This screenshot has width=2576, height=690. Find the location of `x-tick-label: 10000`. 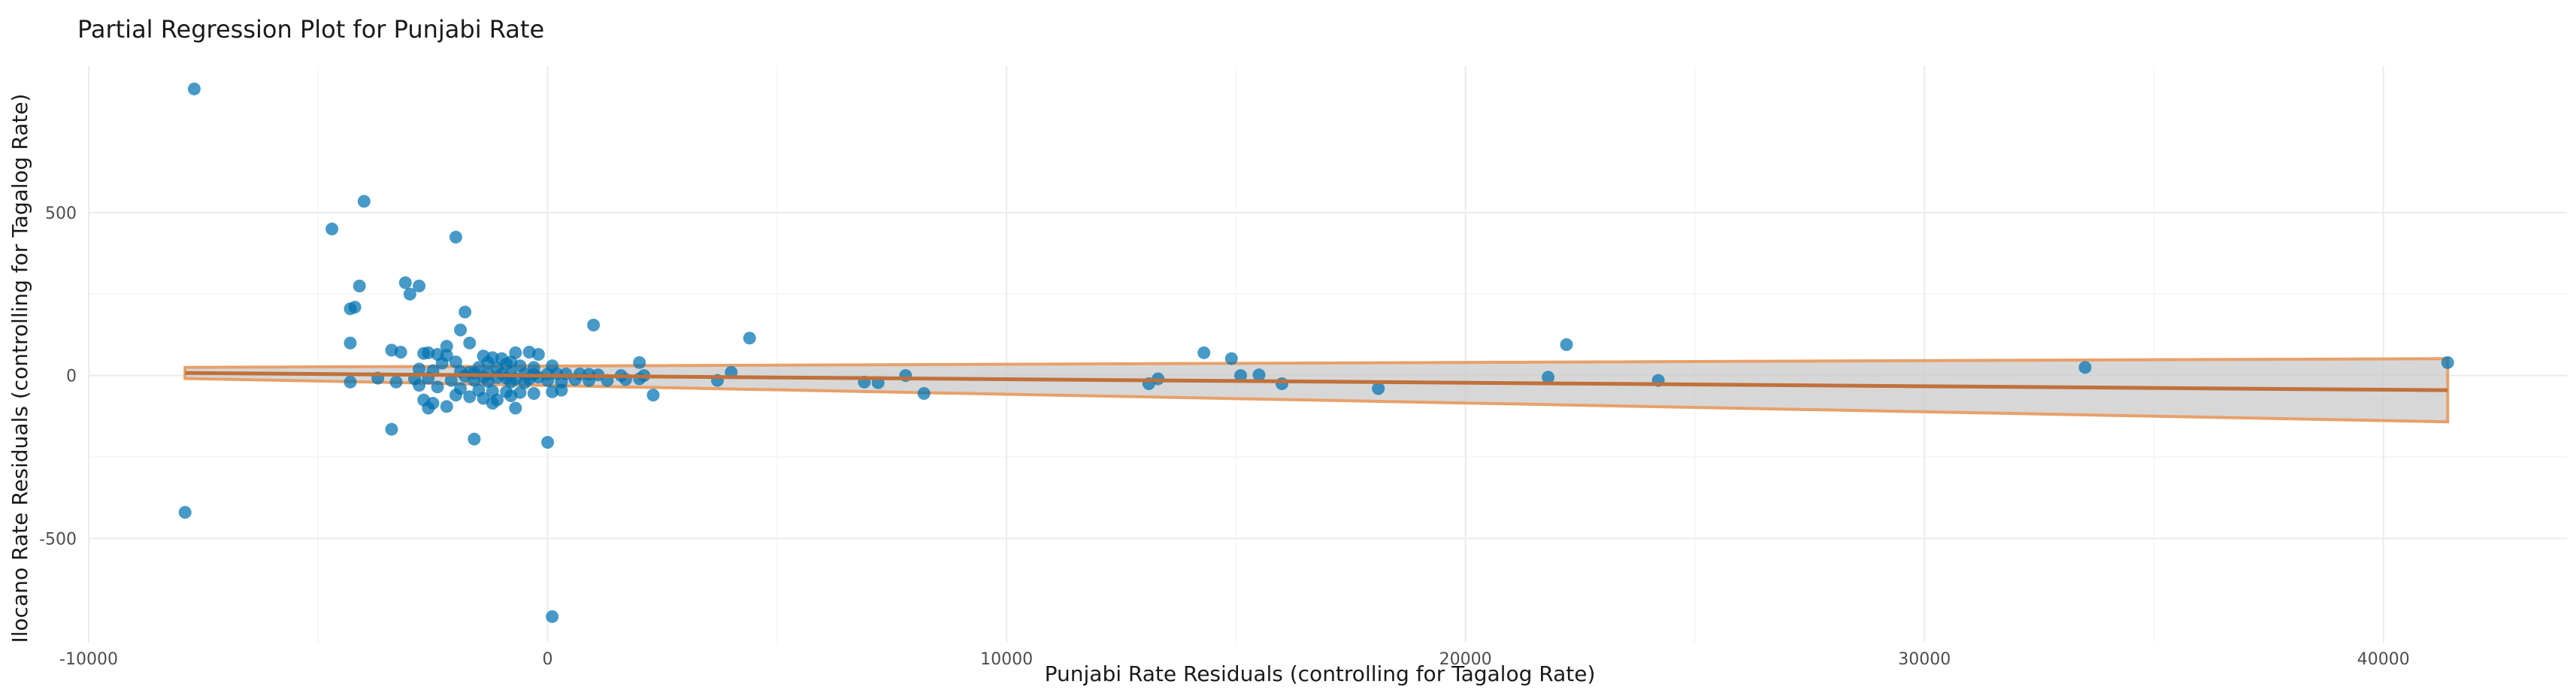

x-tick-label: 10000 is located at coordinates (1006, 659).